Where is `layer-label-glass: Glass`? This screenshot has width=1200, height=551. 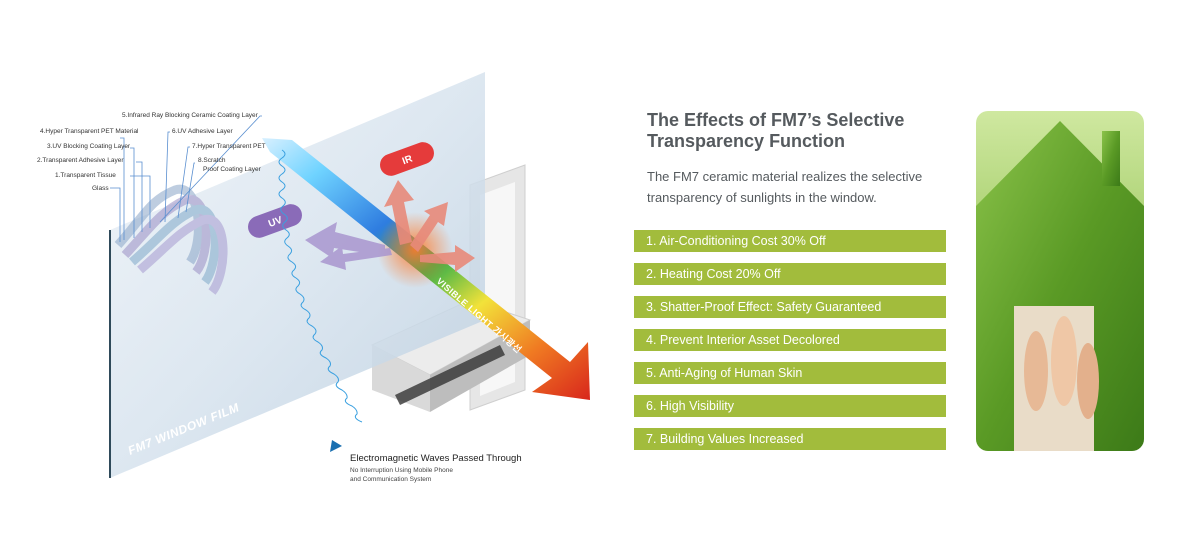
layer-label-glass: Glass is located at coordinates (100, 188).